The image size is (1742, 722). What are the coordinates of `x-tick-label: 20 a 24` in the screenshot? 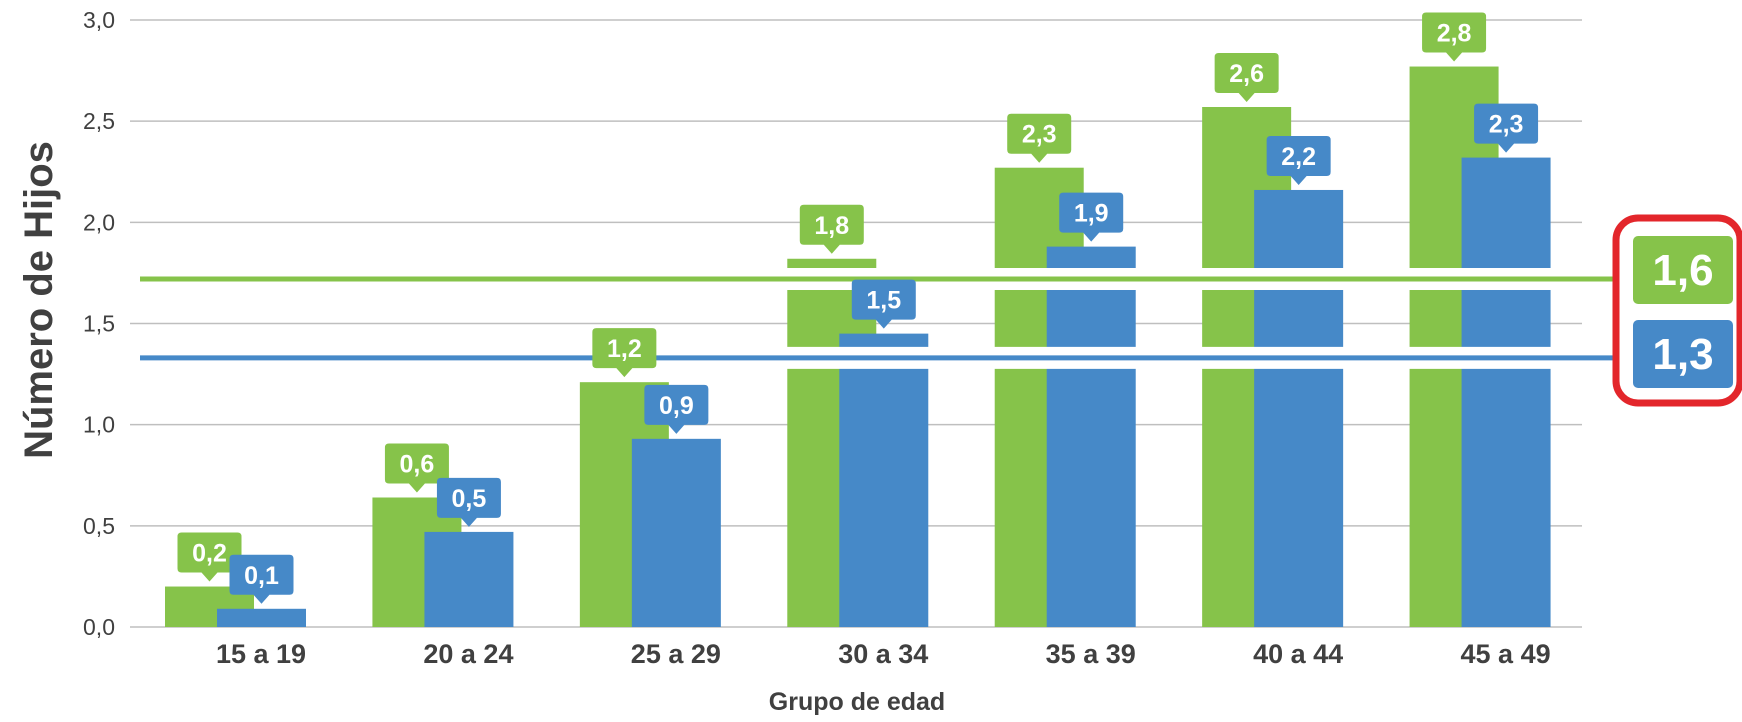 It's located at (468, 654).